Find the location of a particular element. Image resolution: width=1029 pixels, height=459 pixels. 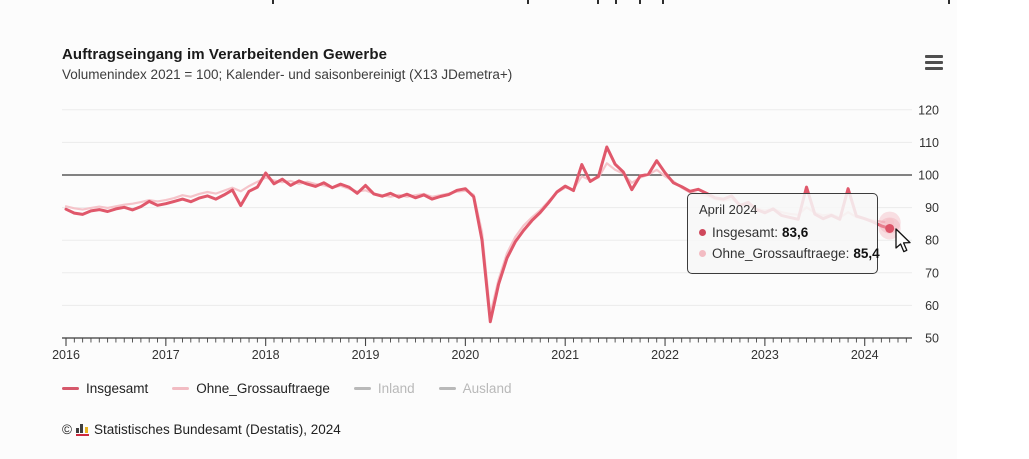

y-axis-label: 80 is located at coordinates (932, 241).